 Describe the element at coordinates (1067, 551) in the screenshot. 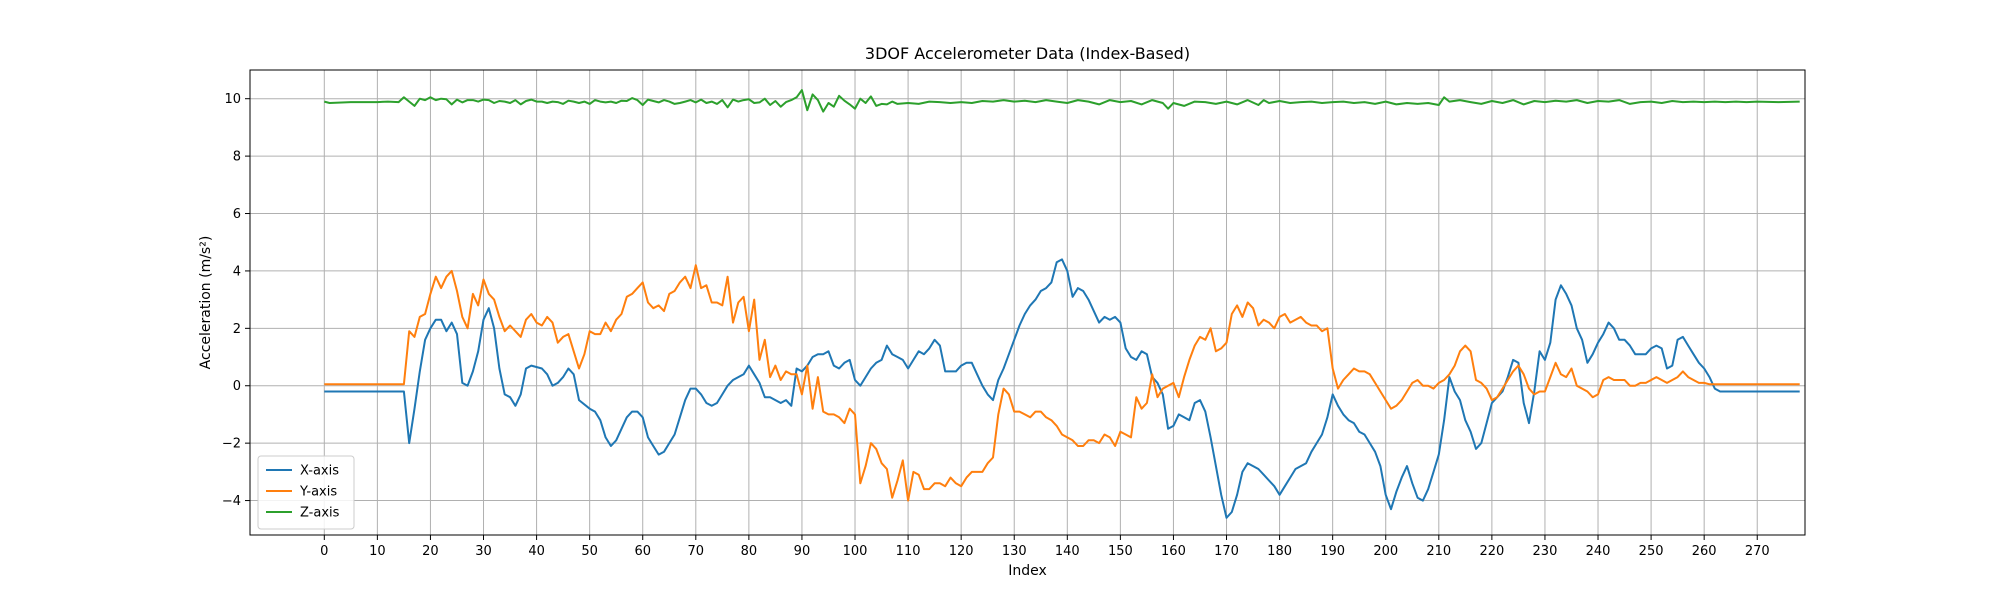

I see `x-tick-label: 140` at that location.